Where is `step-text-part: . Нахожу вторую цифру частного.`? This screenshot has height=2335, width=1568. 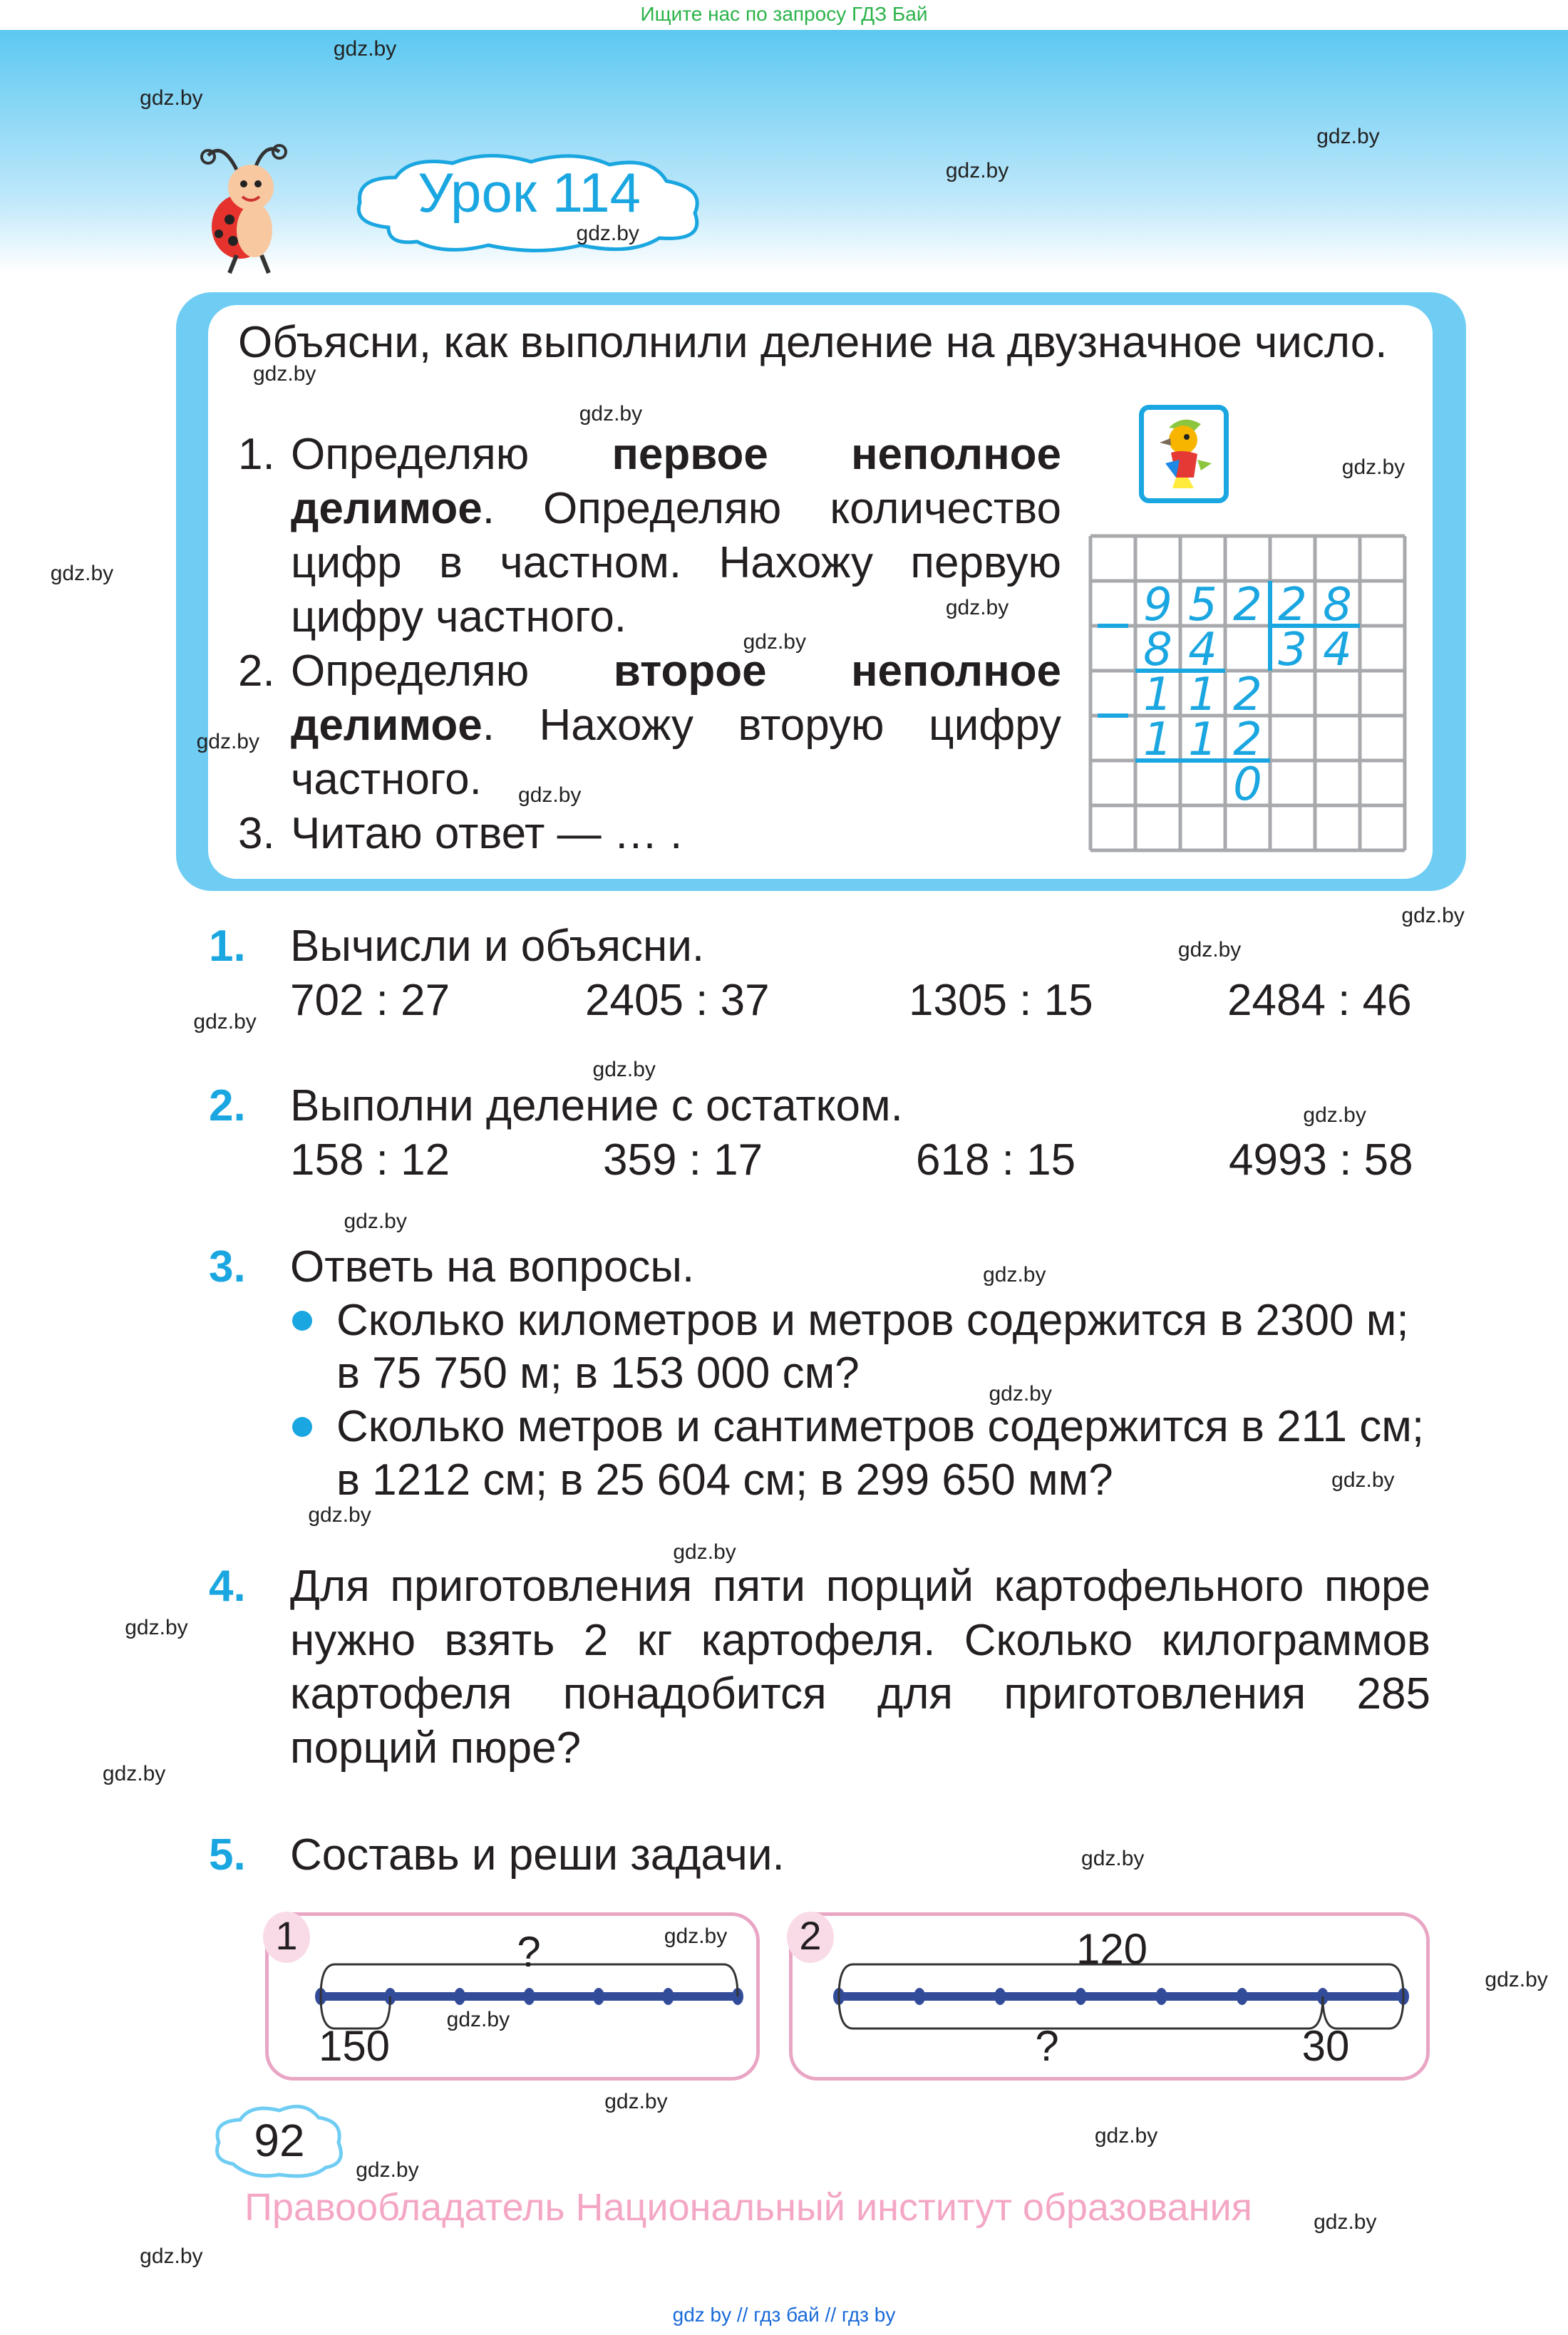
step-text-part: . Нахожу вторую цифру частного. is located at coordinates (676, 752).